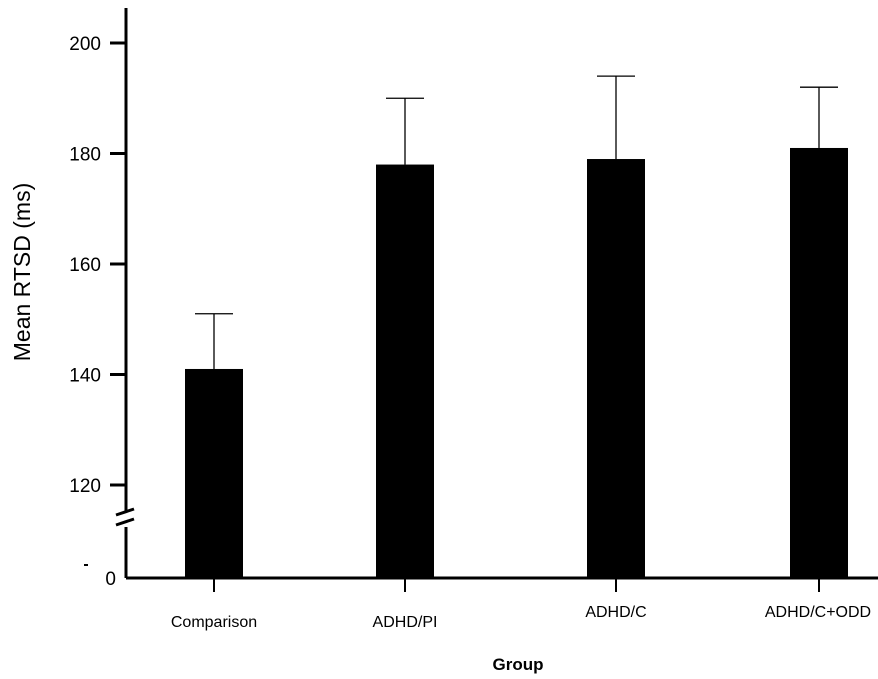 The image size is (878, 679). Describe the element at coordinates (22, 272) in the screenshot. I see `y-axis-title: Mean RTSD (ms)` at that location.